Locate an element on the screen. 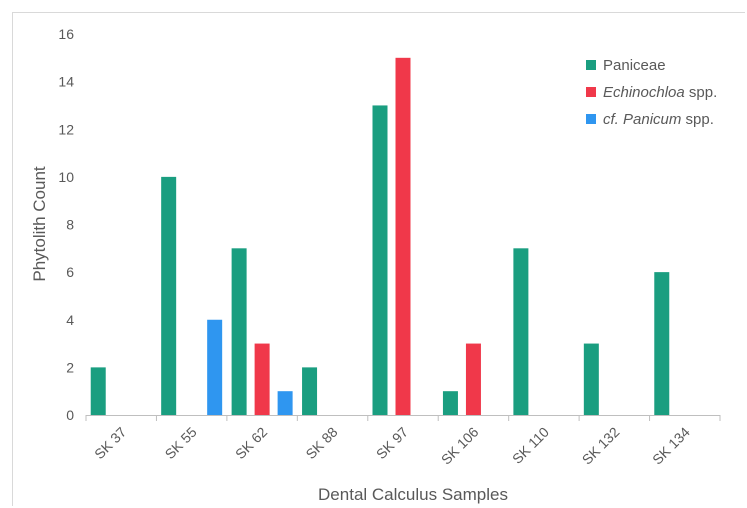 The height and width of the screenshot is (508, 747). x-tick-label: SK 134 is located at coordinates (671, 446).